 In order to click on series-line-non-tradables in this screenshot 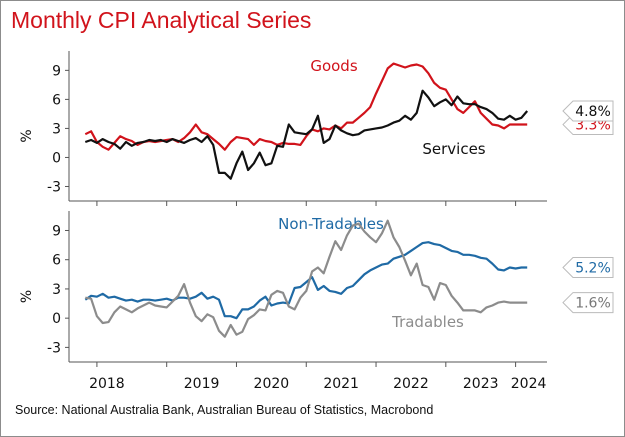, I will do `click(306, 280)`.